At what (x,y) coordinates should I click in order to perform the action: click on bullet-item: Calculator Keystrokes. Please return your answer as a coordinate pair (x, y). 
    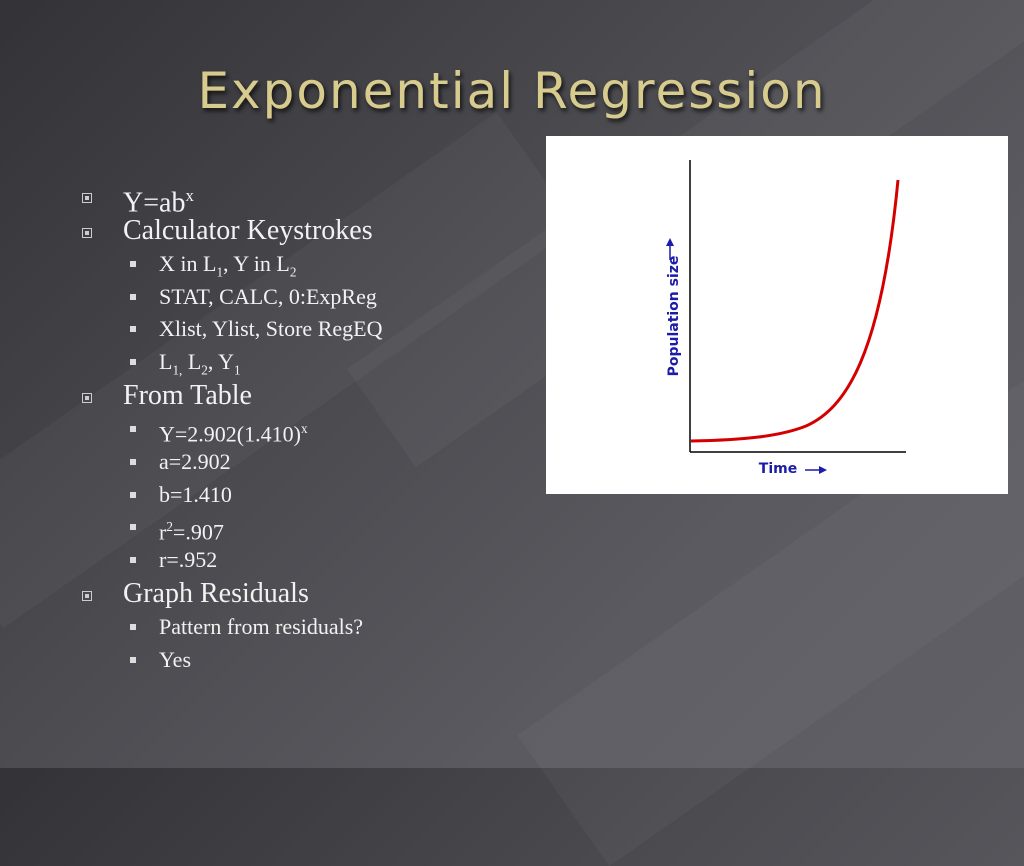
    Looking at the image, I should click on (298, 230).